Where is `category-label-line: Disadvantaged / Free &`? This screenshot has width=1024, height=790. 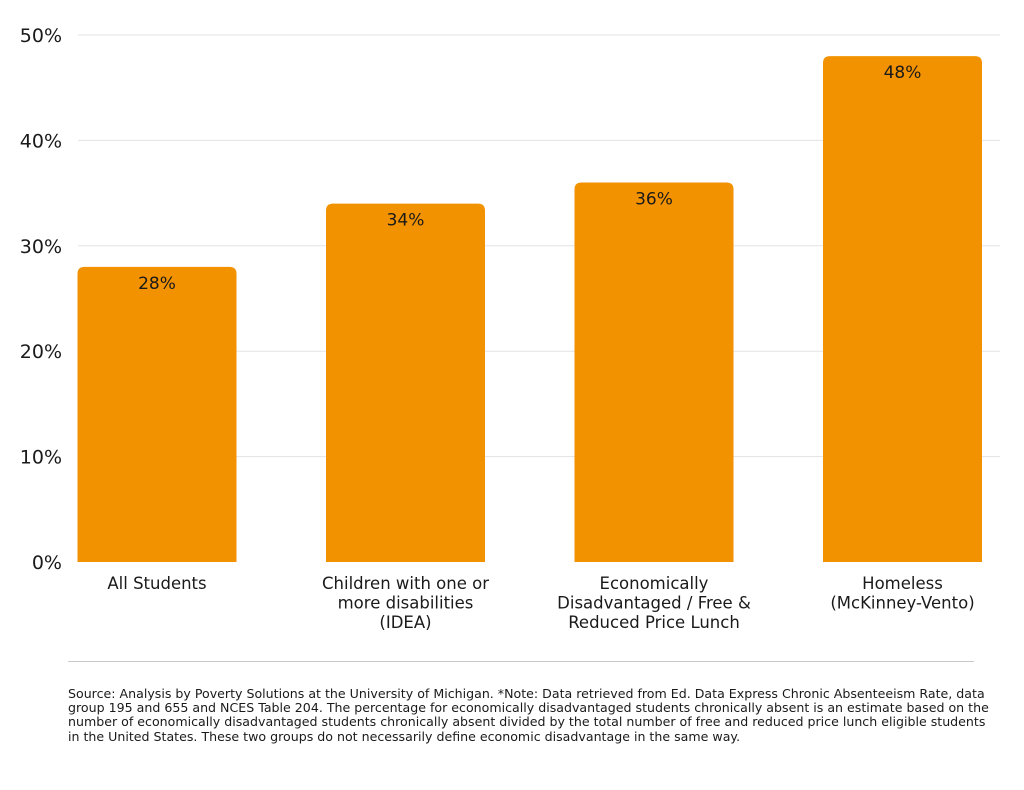 category-label-line: Disadvantaged / Free & is located at coordinates (654, 603).